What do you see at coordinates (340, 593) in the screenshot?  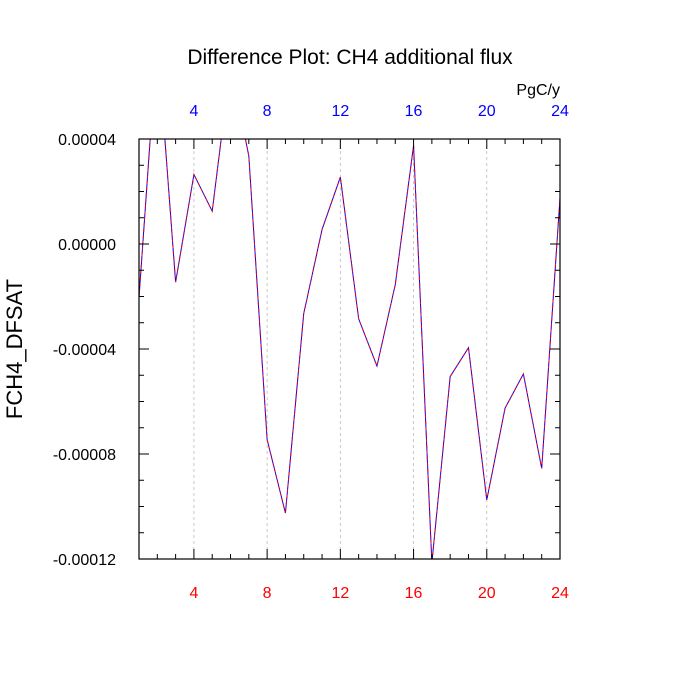 I see `x-tick-label-bottom: 12` at bounding box center [340, 593].